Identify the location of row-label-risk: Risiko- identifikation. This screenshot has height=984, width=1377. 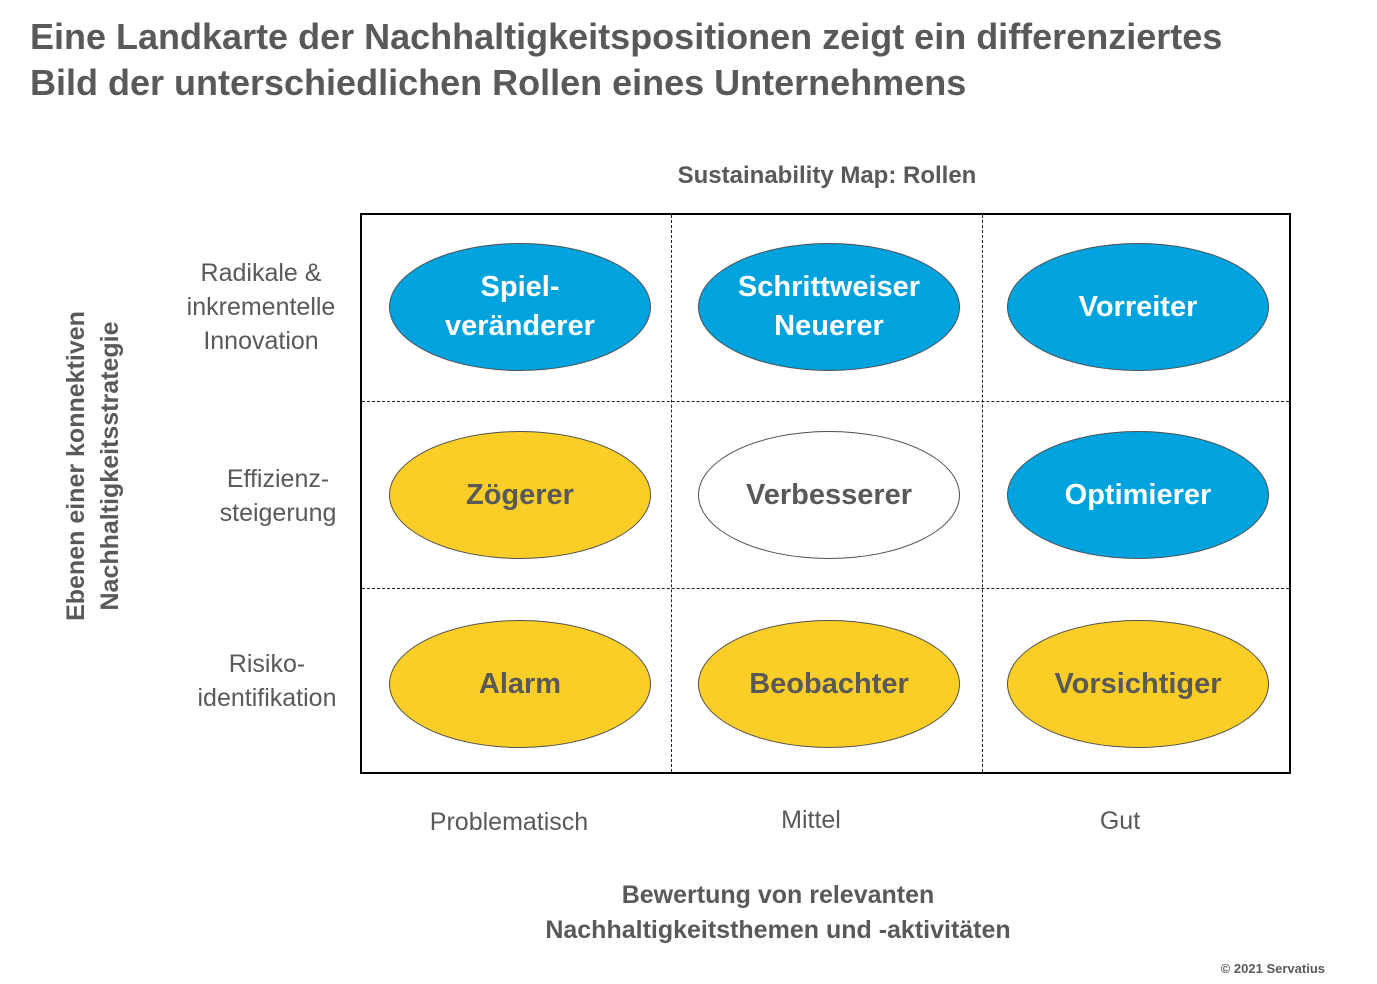
(267, 681).